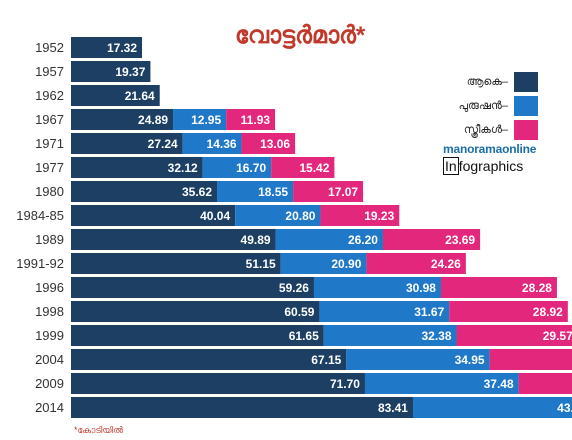 This screenshot has height=440, width=572. I want to click on value-label-total: 27.24, so click(163, 144).